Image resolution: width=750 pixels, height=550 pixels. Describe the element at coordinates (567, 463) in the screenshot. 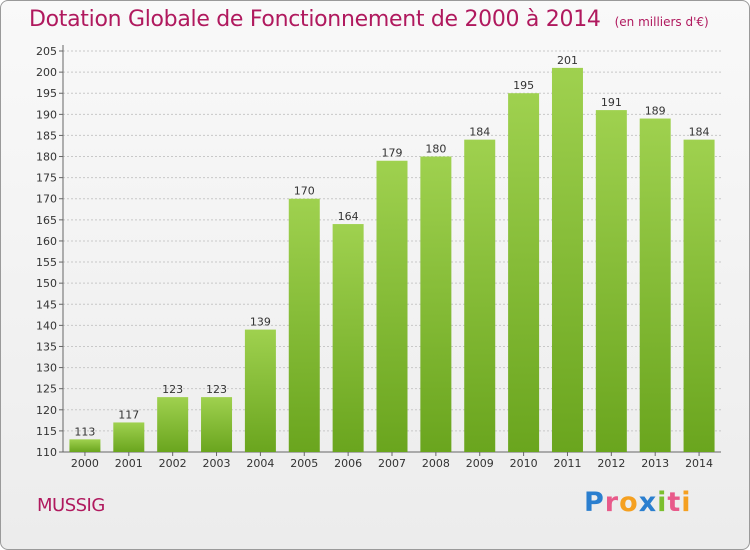

I see `x-tick-label: 2011` at that location.